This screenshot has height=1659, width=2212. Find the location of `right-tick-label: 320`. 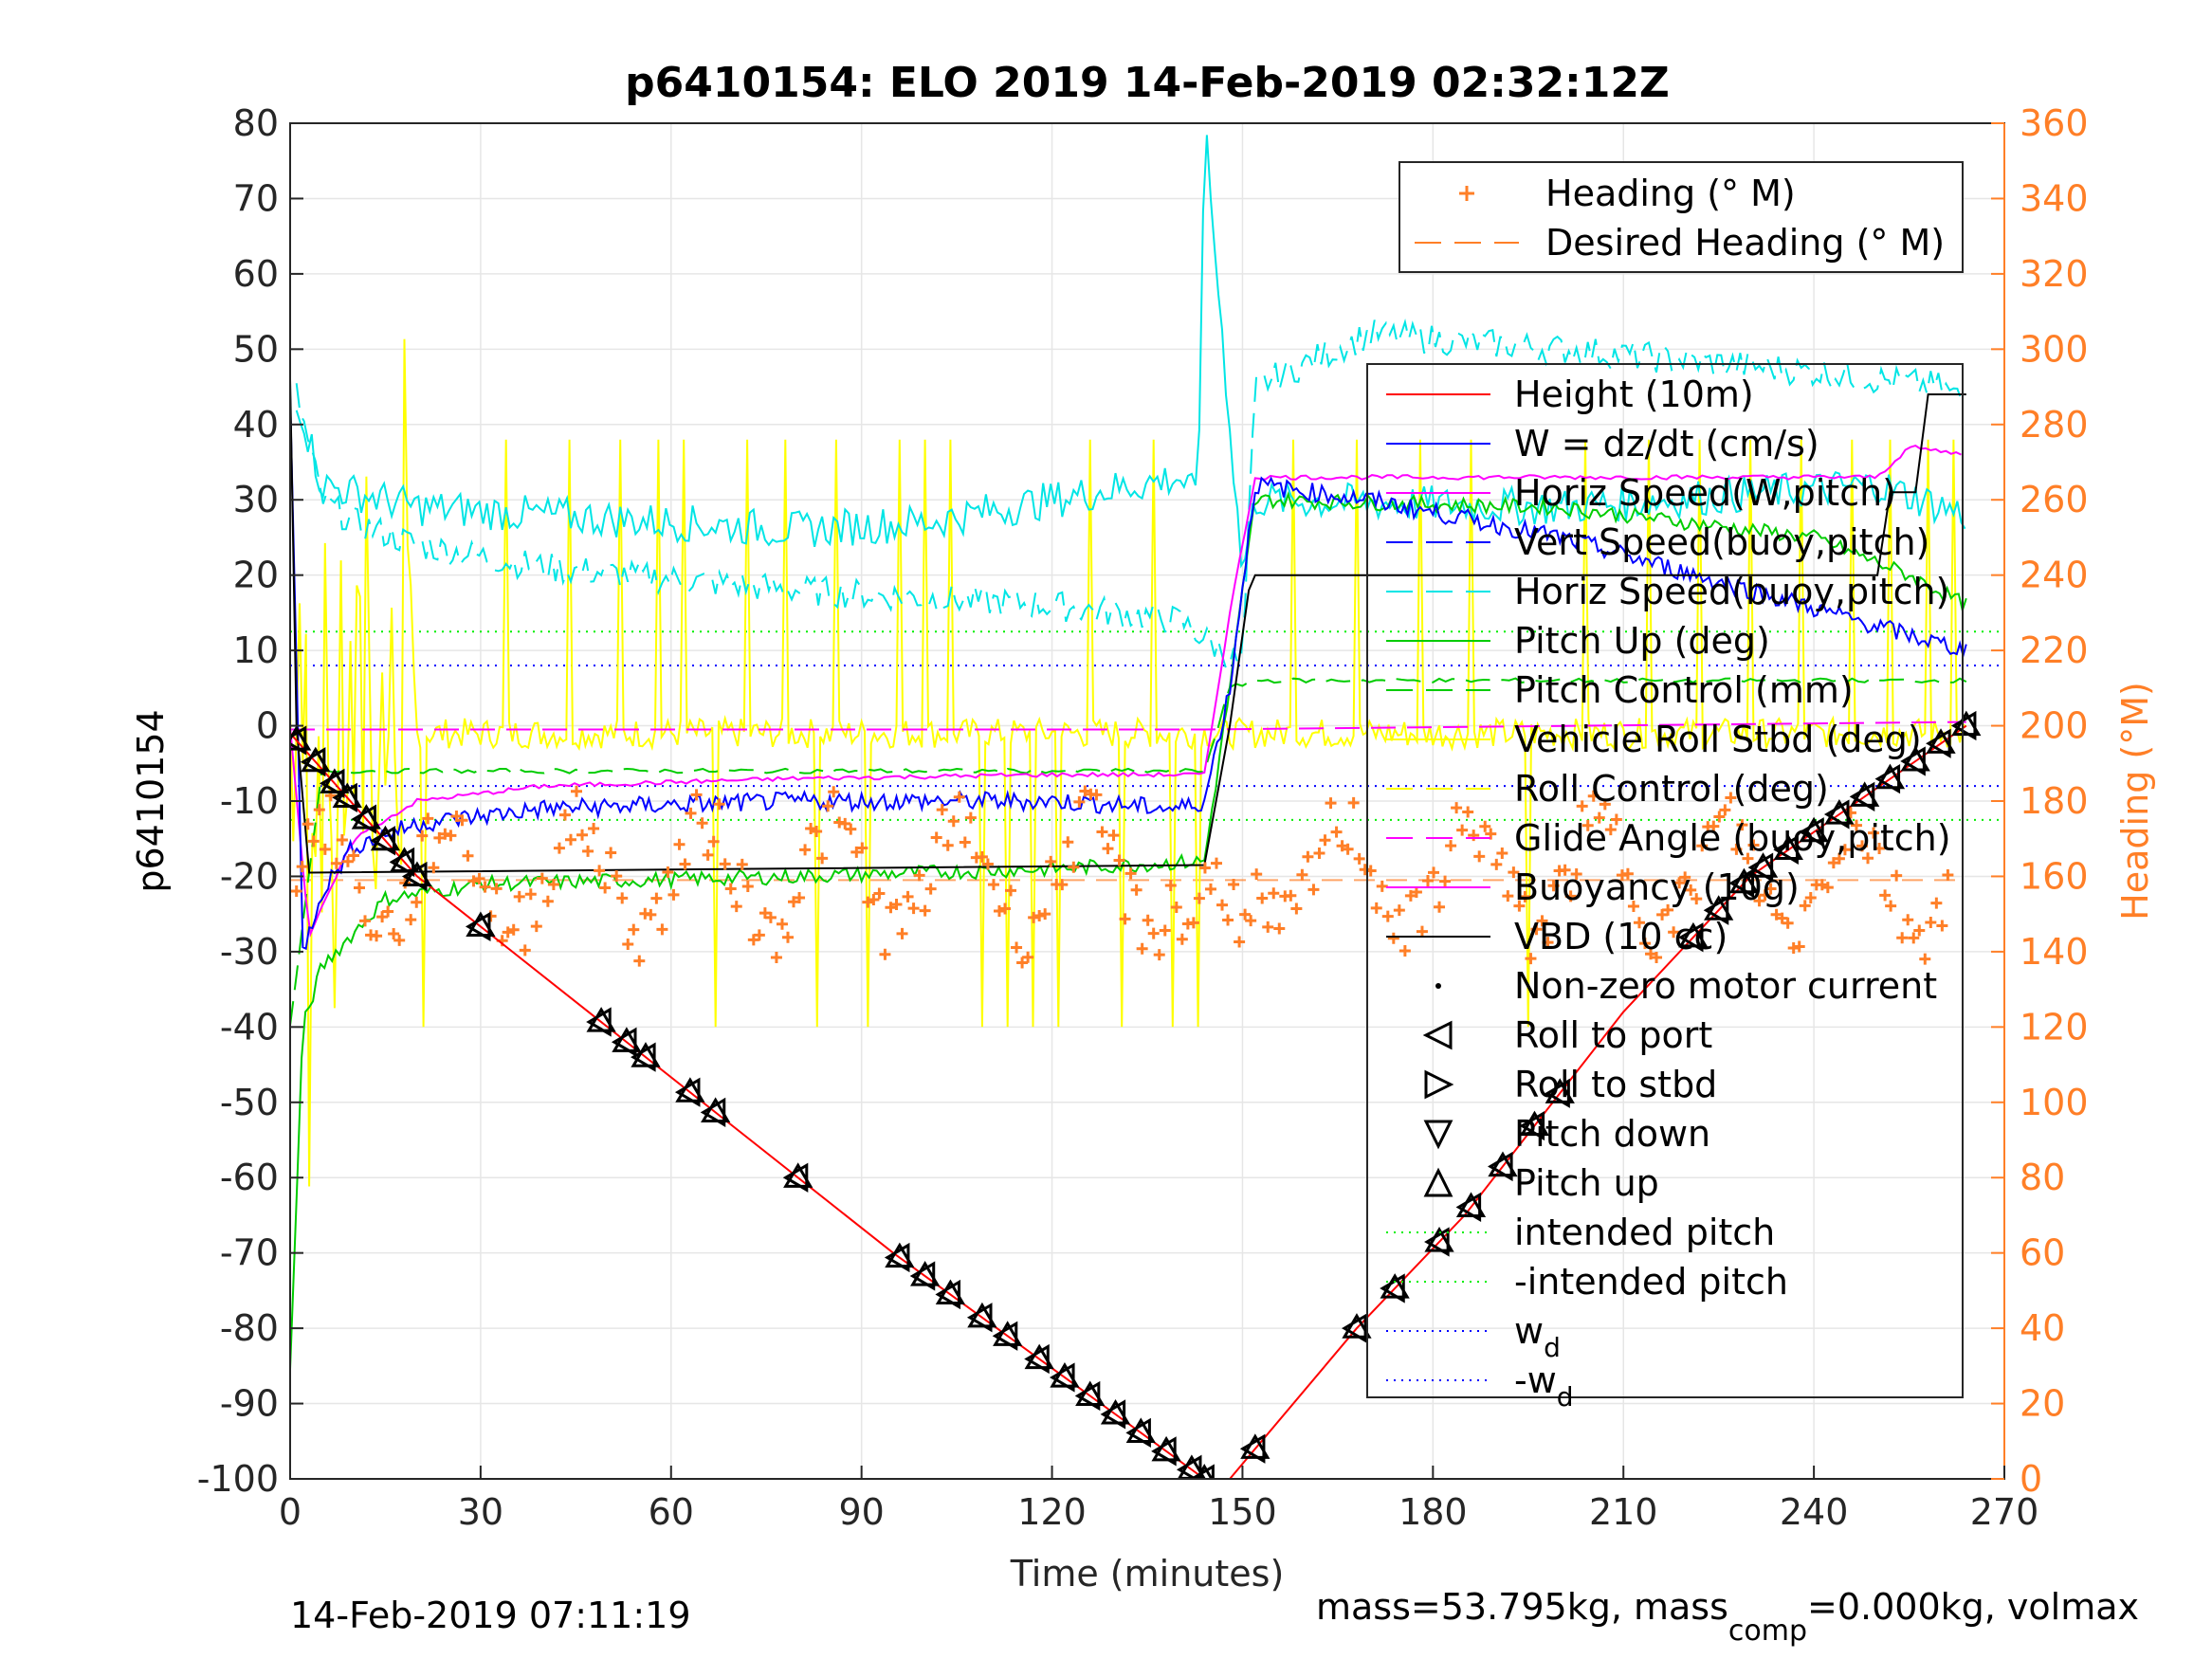

right-tick-label: 320 is located at coordinates (2054, 274).